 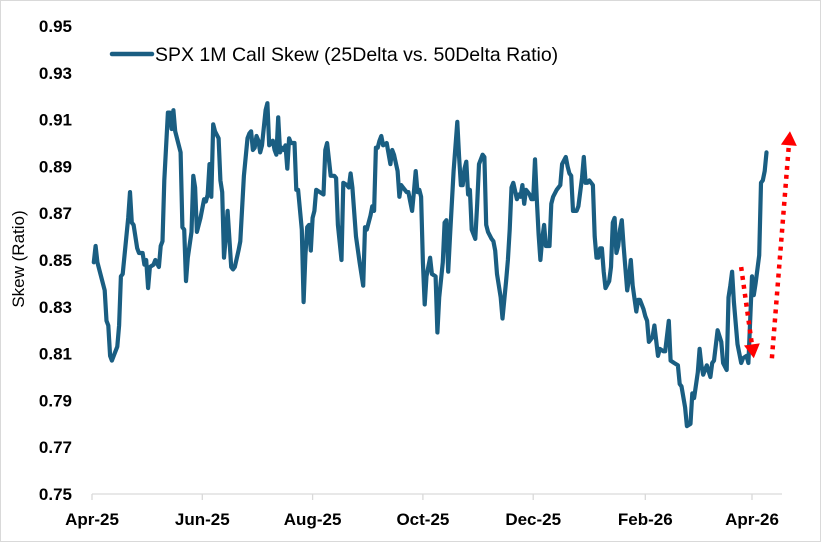 I want to click on x-tick-label: Dec-25, so click(x=533, y=519).